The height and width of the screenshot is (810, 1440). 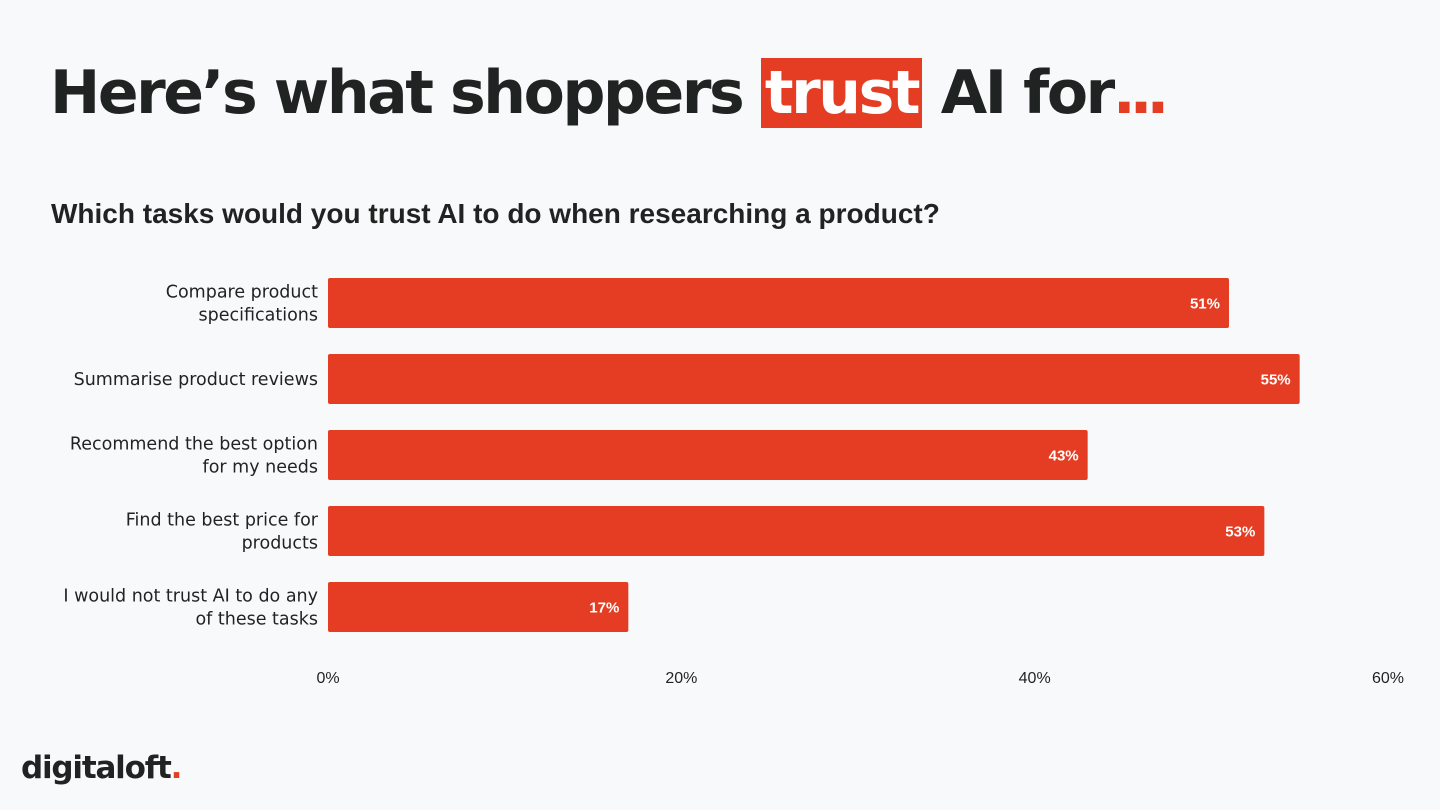 What do you see at coordinates (327, 678) in the screenshot?
I see `x-tick-label: 0%` at bounding box center [327, 678].